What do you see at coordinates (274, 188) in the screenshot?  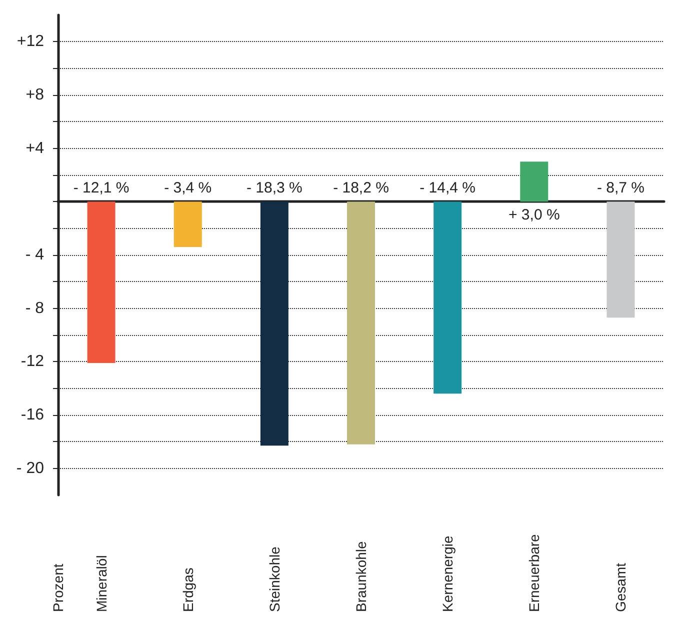 I see `data-label: - 18,3 %` at bounding box center [274, 188].